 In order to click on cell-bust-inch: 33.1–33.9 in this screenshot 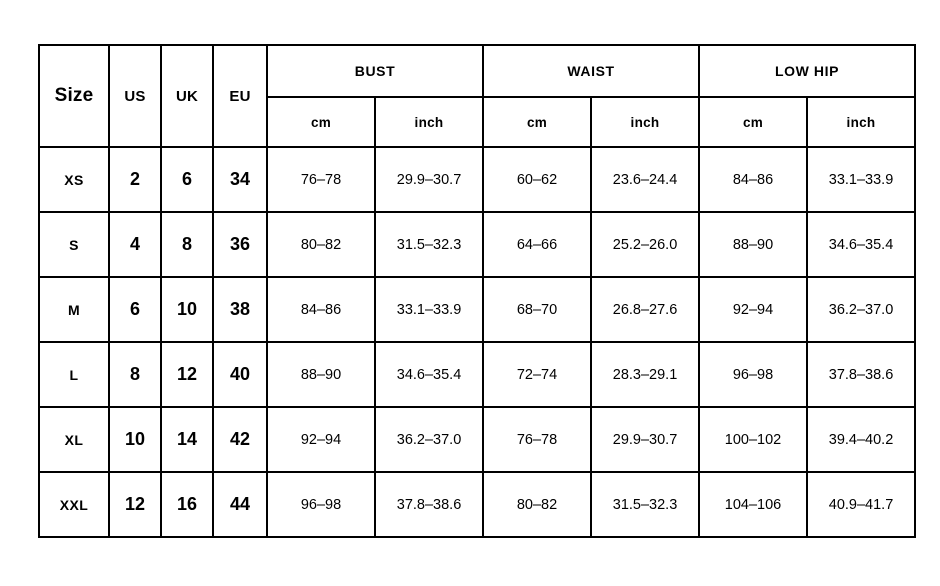, I will do `click(429, 309)`.